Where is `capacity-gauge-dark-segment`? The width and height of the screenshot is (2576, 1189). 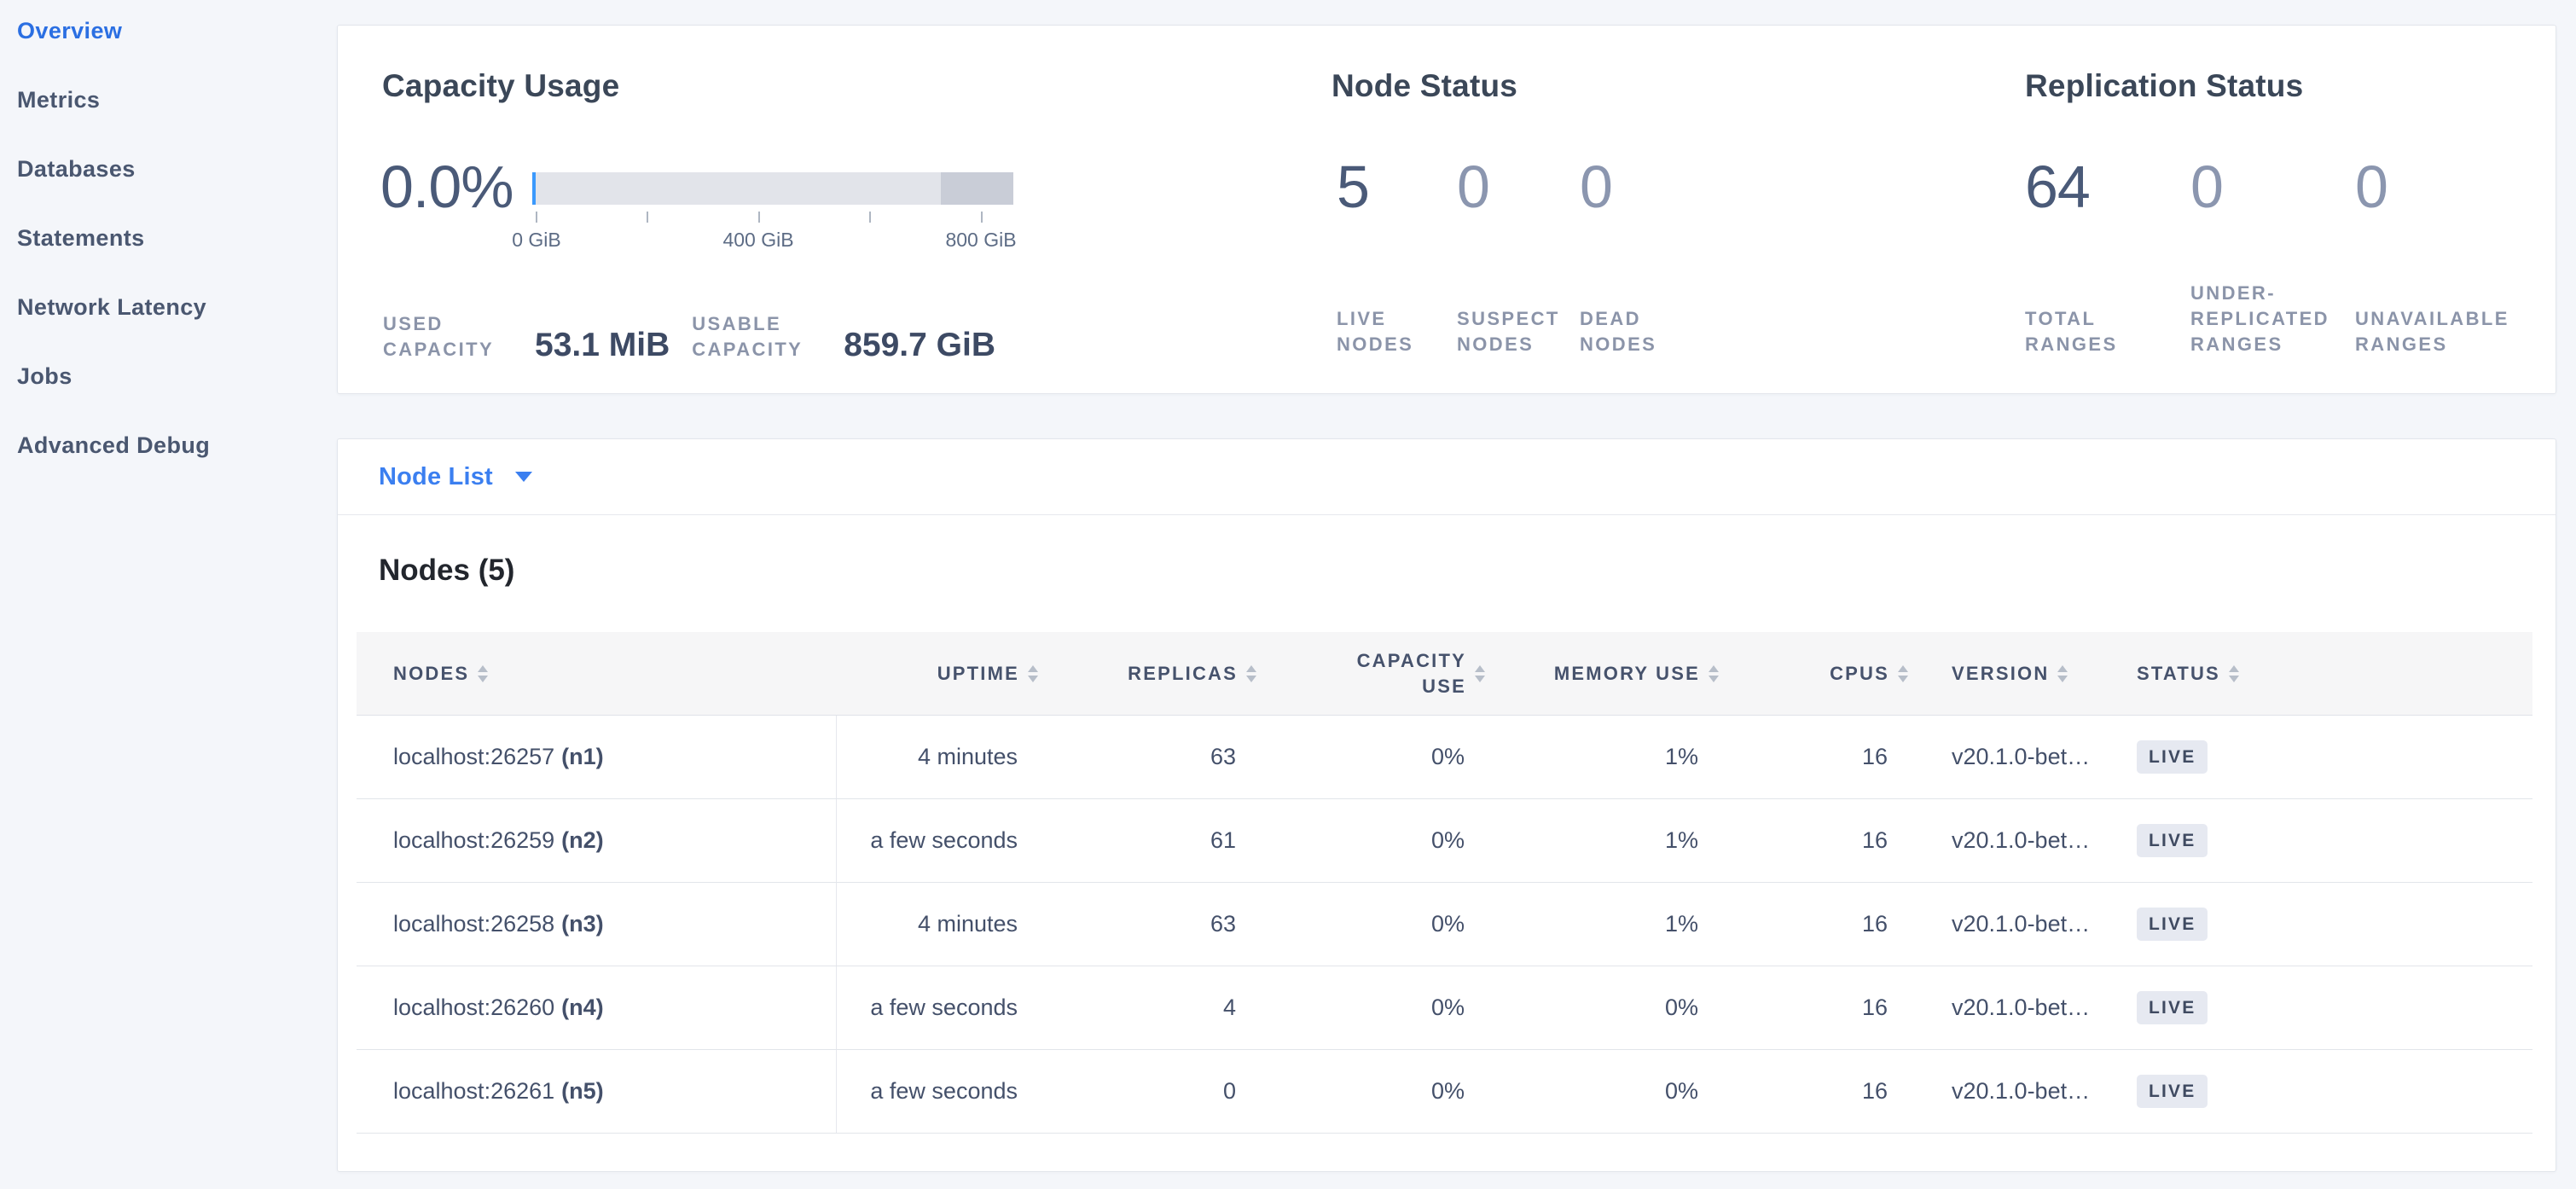
capacity-gauge-dark-segment is located at coordinates (977, 188).